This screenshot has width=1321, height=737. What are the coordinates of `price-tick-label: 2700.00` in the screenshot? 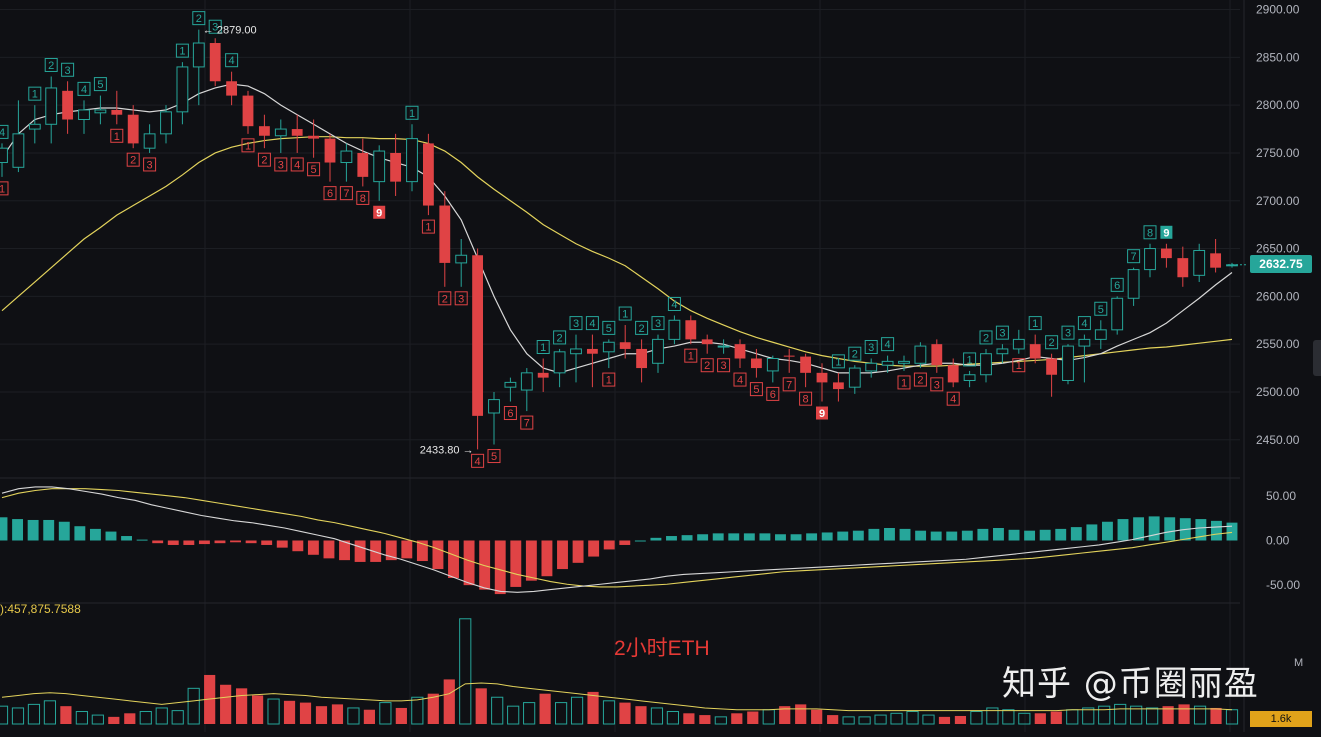 It's located at (1278, 201).